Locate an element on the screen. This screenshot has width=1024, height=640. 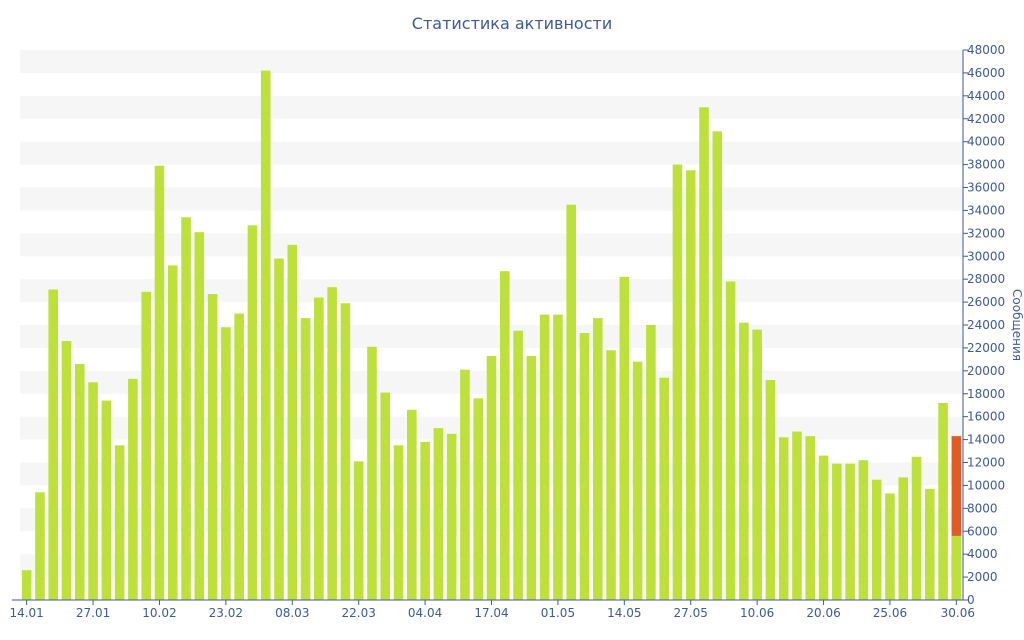
x-tick-label: 23.02 is located at coordinates (226, 613).